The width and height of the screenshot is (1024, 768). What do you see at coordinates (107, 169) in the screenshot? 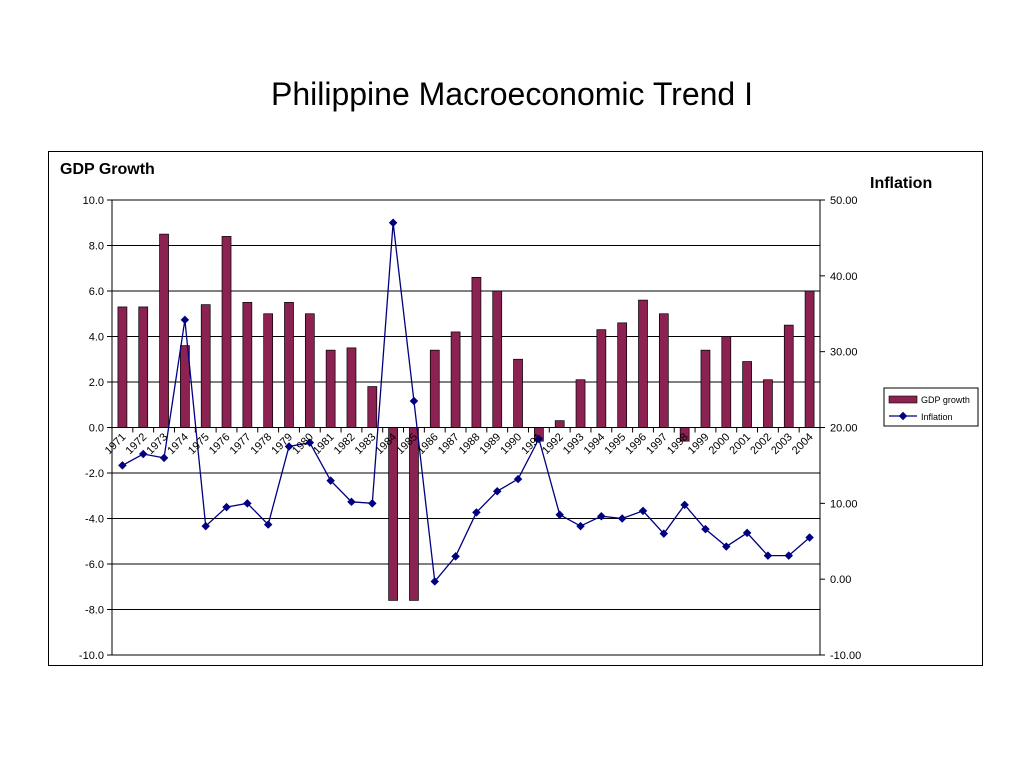
I see `left-axis-title: GDP Growth` at bounding box center [107, 169].